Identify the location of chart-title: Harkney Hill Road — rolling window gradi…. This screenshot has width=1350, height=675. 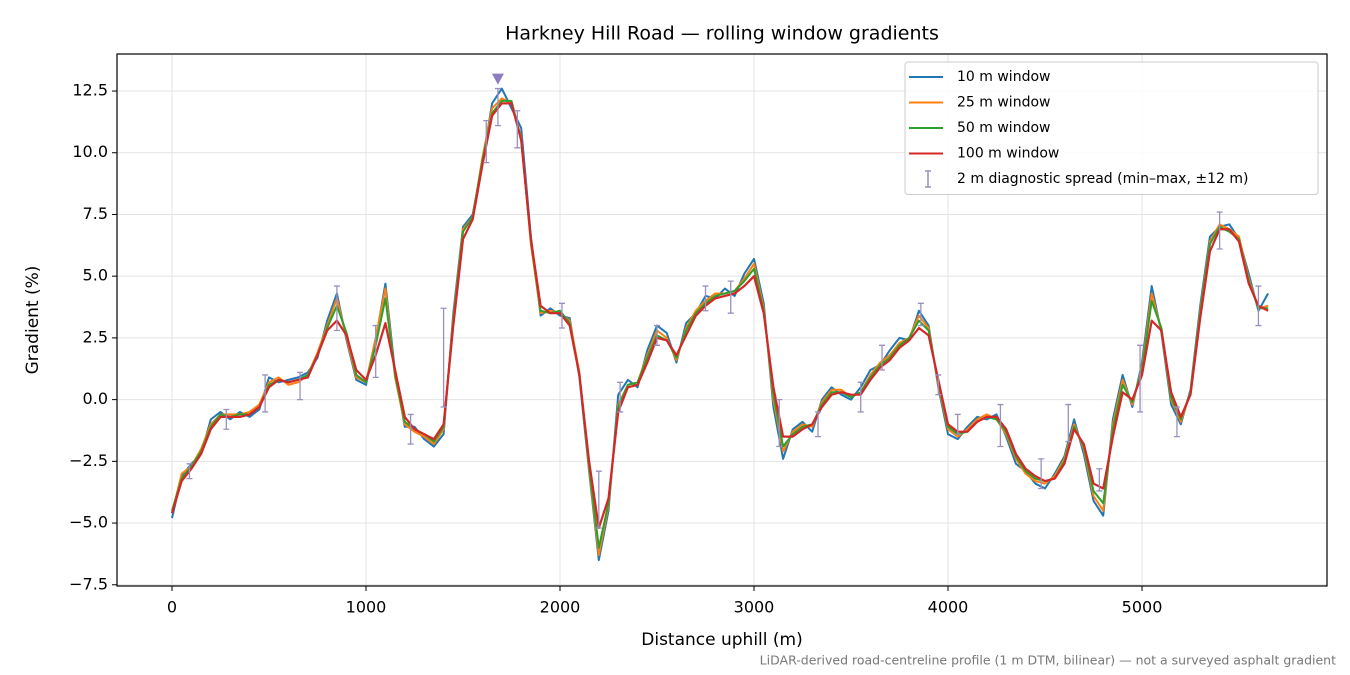
(722, 34).